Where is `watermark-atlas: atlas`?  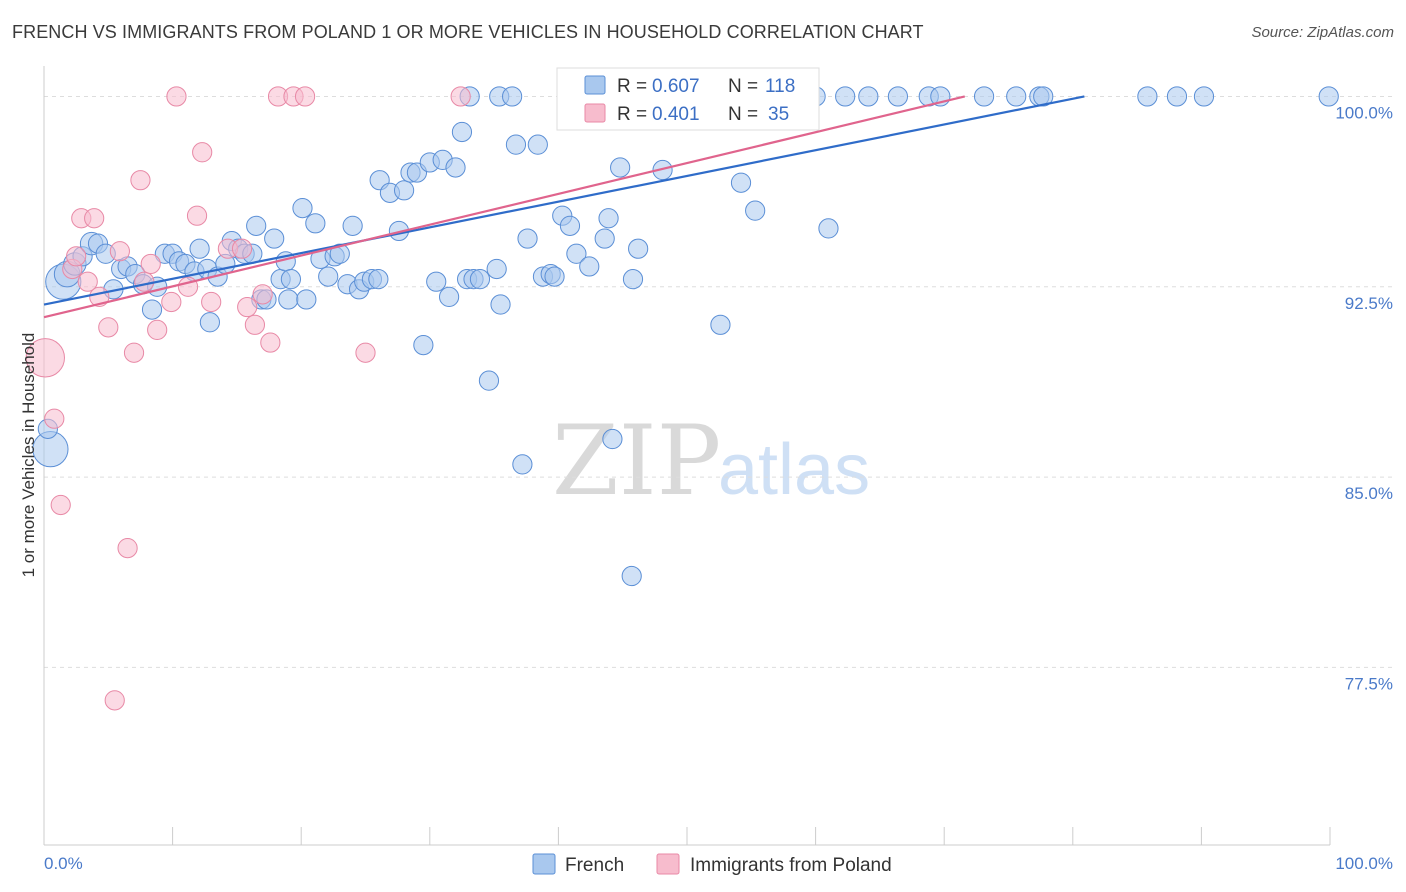 watermark-atlas: atlas is located at coordinates (794, 470).